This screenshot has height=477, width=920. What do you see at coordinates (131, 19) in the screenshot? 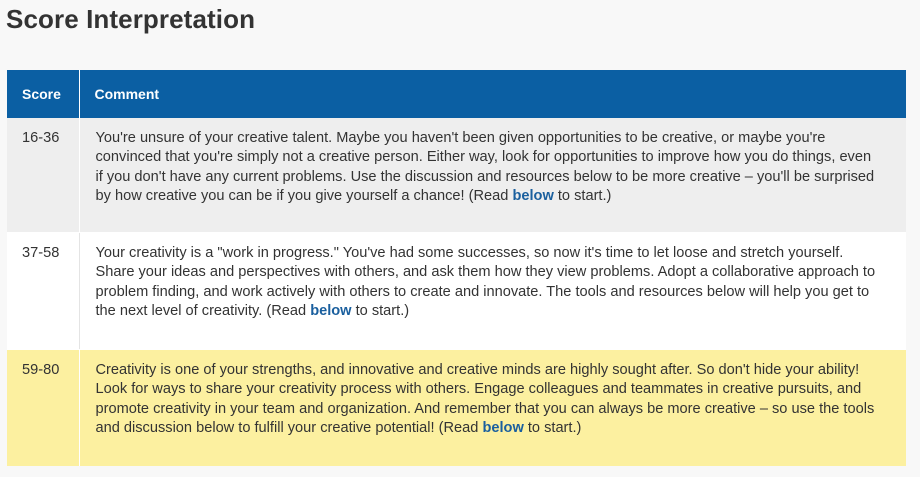
I see `page-title: Score Interpretation` at bounding box center [131, 19].